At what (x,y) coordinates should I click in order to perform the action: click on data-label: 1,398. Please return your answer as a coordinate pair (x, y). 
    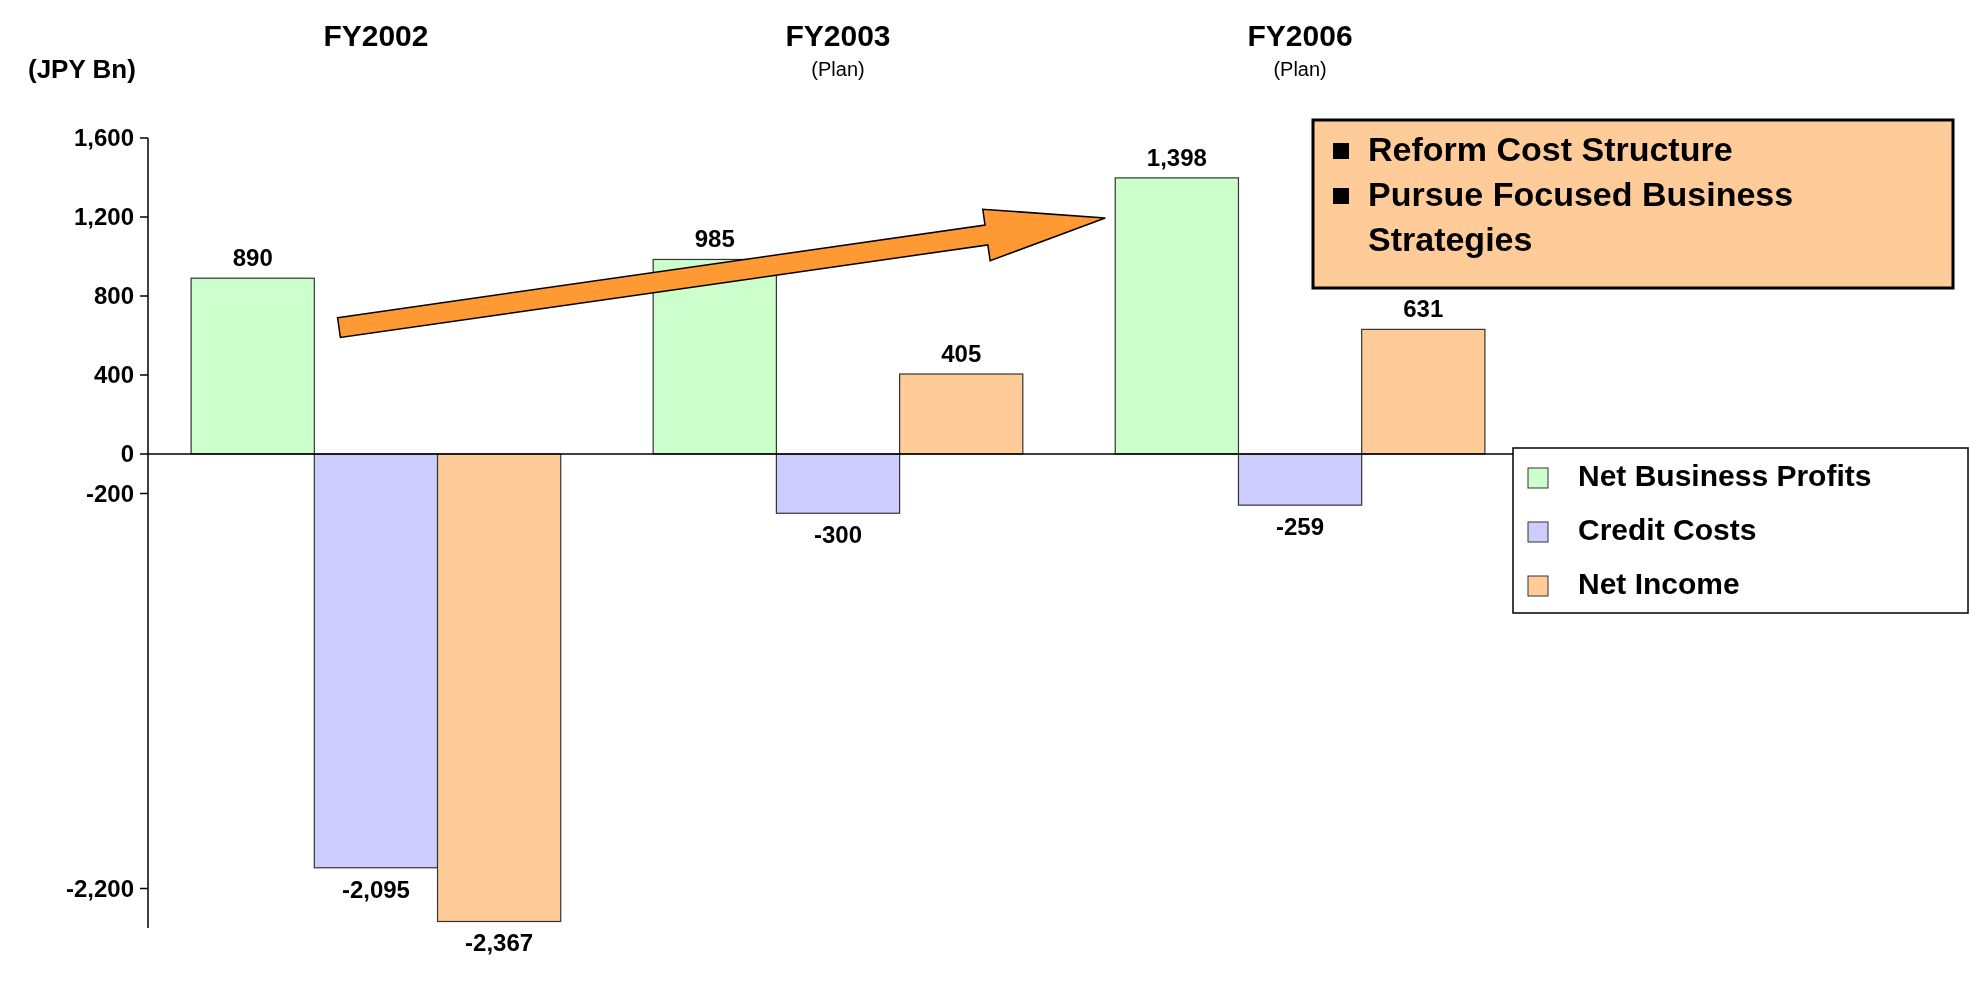
    Looking at the image, I should click on (1176, 157).